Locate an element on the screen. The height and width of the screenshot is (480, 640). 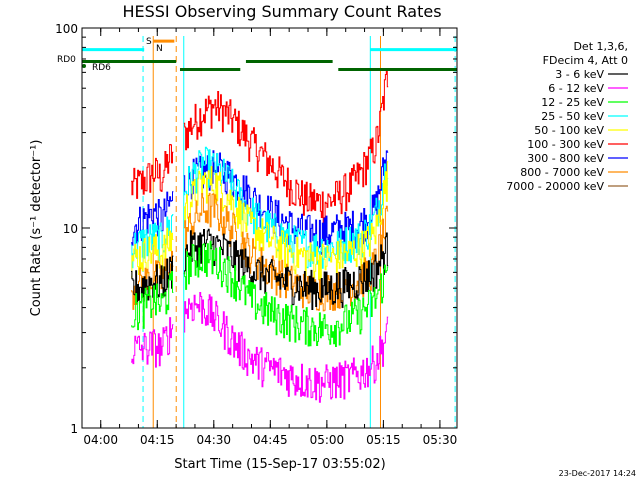
x-tick-label: 05:00 is located at coordinates (327, 440).